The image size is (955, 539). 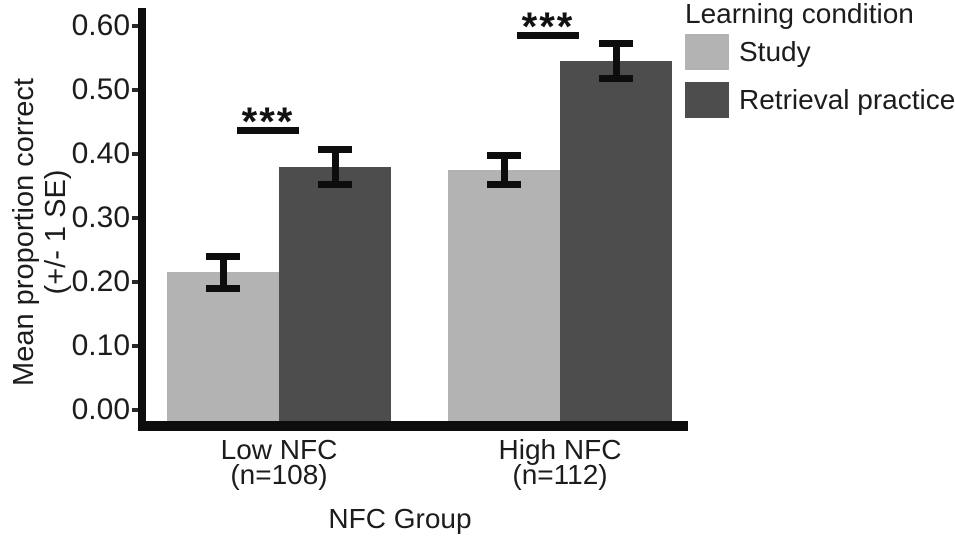 I want to click on bar-study-high-nfc, so click(x=504, y=297).